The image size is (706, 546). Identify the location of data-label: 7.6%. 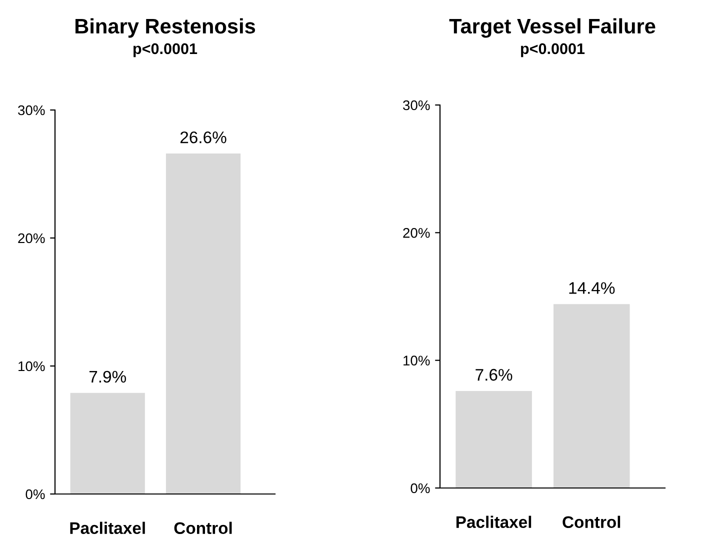
(494, 374).